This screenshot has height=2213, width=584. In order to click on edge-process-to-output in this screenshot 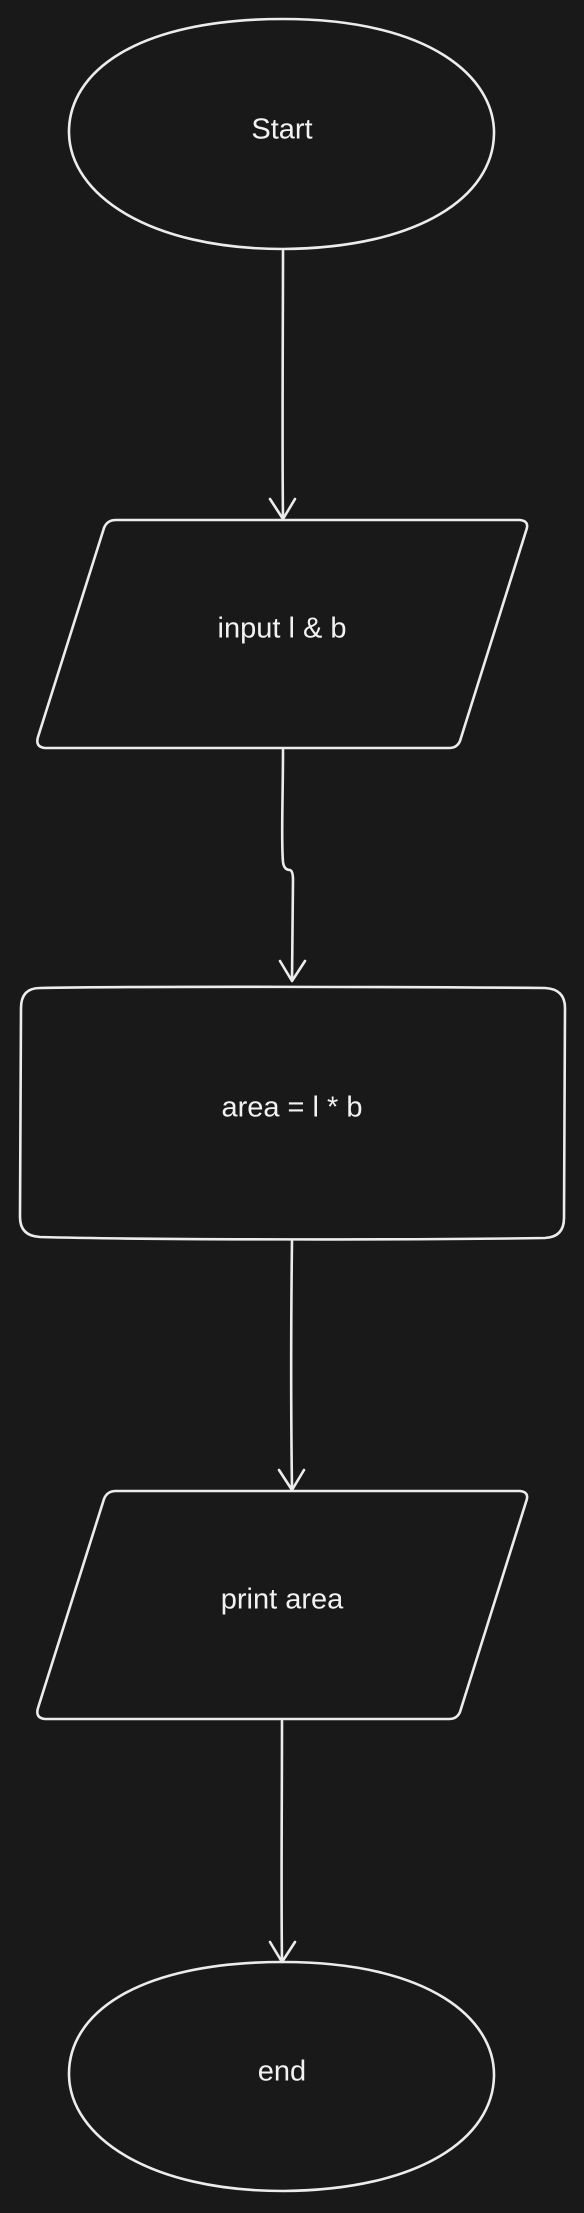, I will do `click(291, 1365)`.